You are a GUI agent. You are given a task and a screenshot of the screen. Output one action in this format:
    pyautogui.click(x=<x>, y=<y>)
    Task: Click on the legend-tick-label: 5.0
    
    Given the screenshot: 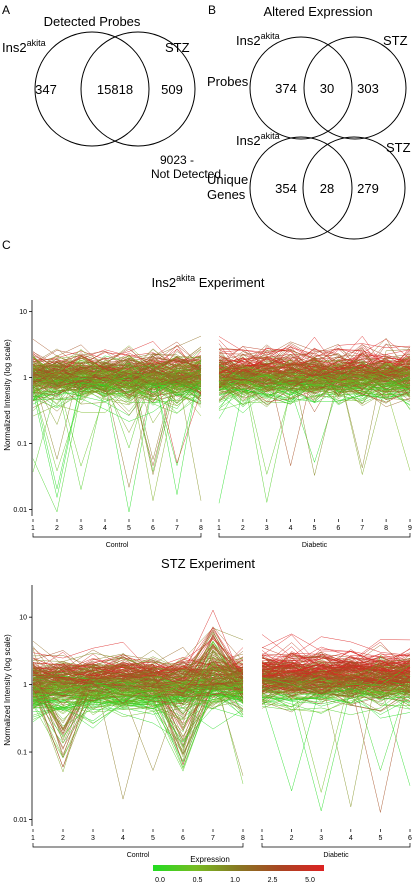 What is the action you would take?
    pyautogui.click(x=310, y=880)
    